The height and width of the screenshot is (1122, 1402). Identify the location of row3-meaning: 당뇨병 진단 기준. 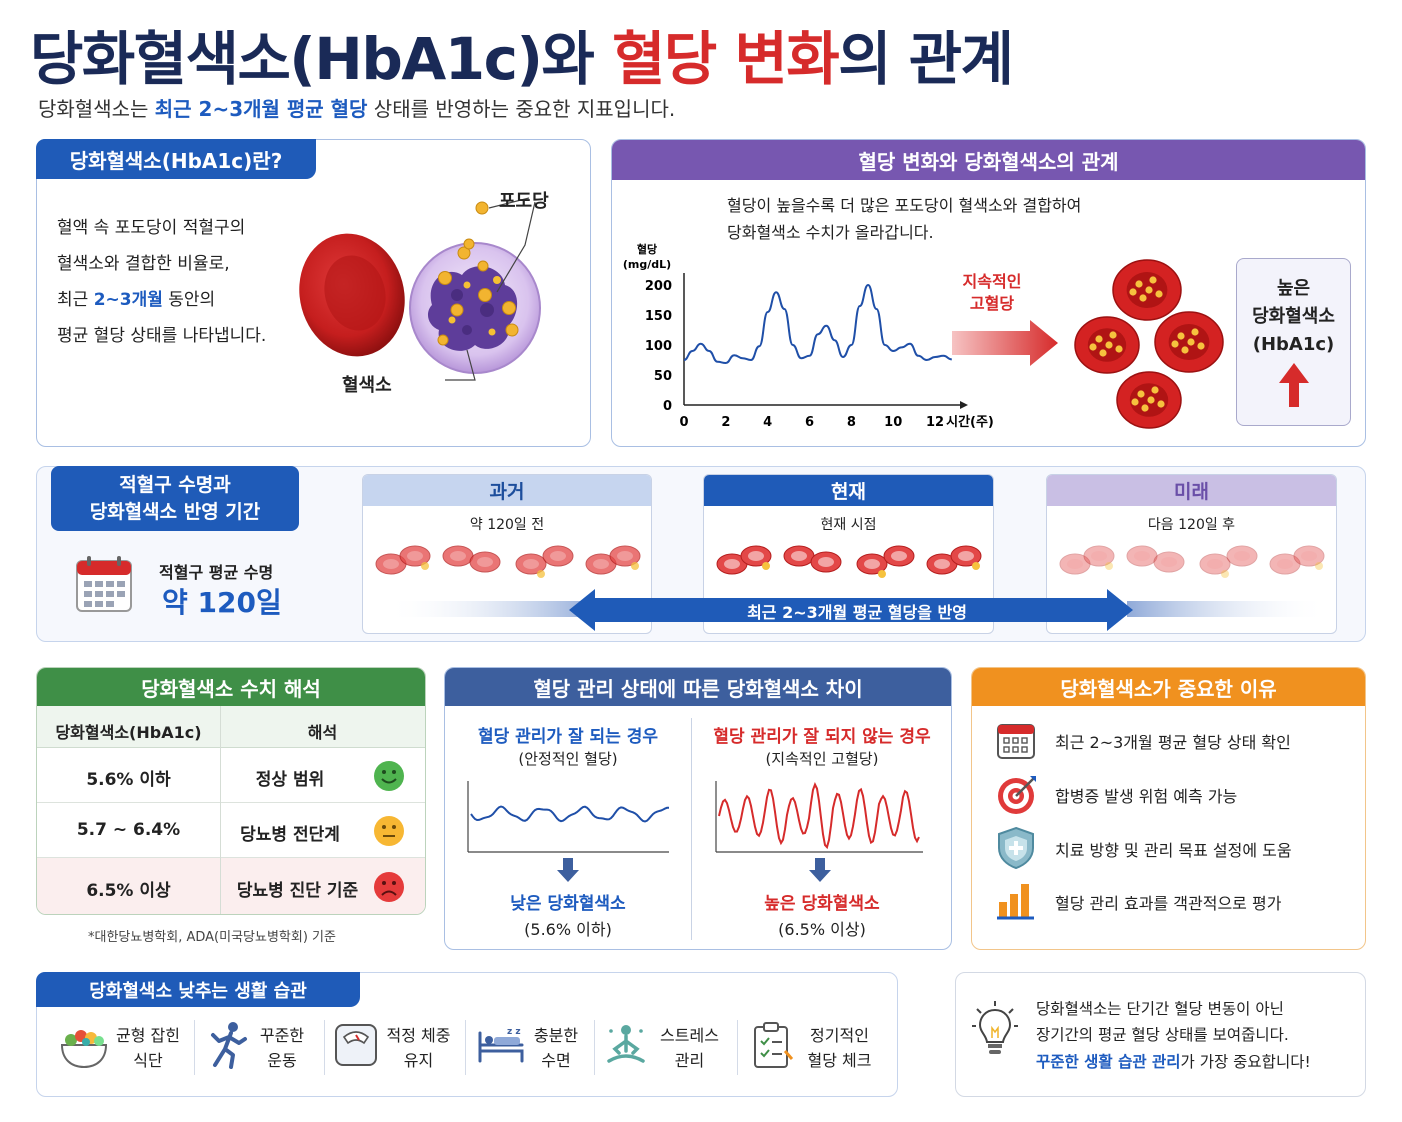
(297, 891).